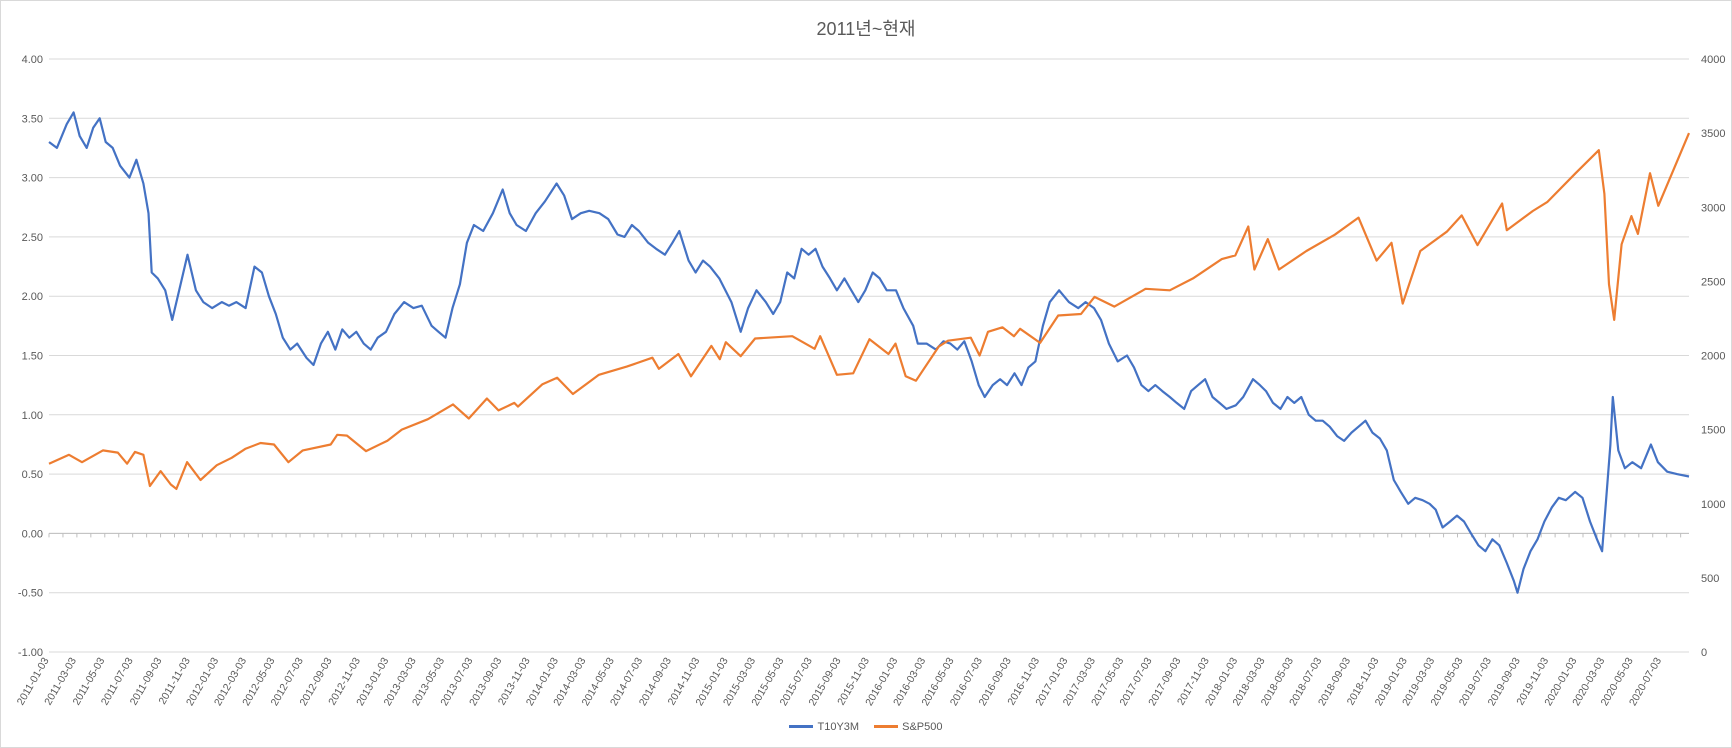 The width and height of the screenshot is (1732, 748). What do you see at coordinates (1713, 431) in the screenshot?
I see `right-tick-label: 1500` at bounding box center [1713, 431].